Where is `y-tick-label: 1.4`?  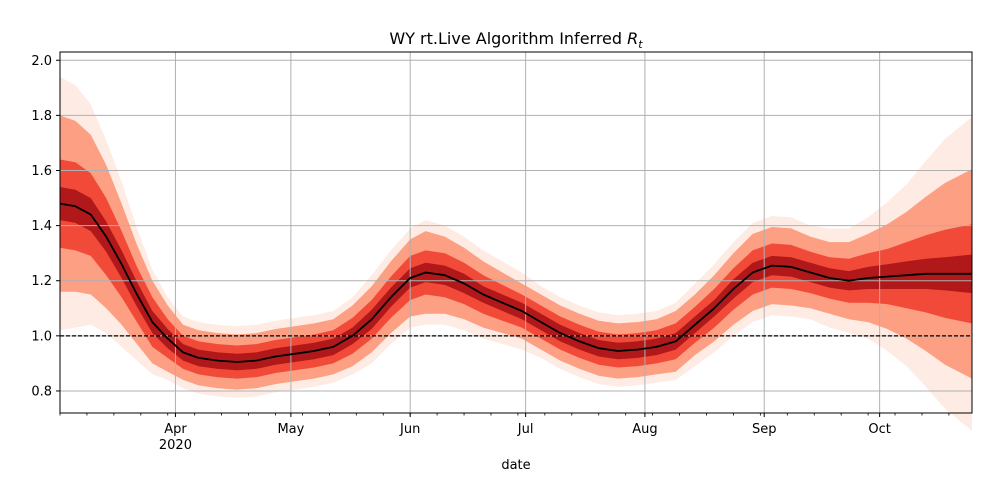 y-tick-label: 1.4 is located at coordinates (41, 226).